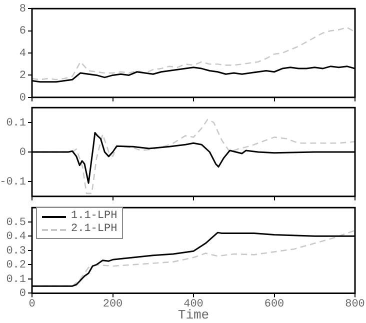 The image size is (366, 323). I want to click on y-tick-label: 0.2, so click(16, 266).